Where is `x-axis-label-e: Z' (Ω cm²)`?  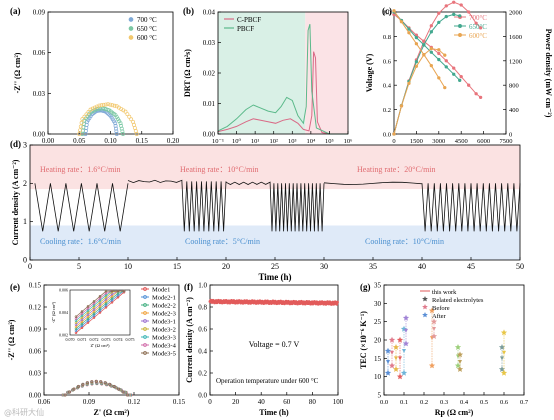 x-axis-label-e: Z' (Ω cm²) is located at coordinates (112, 412).